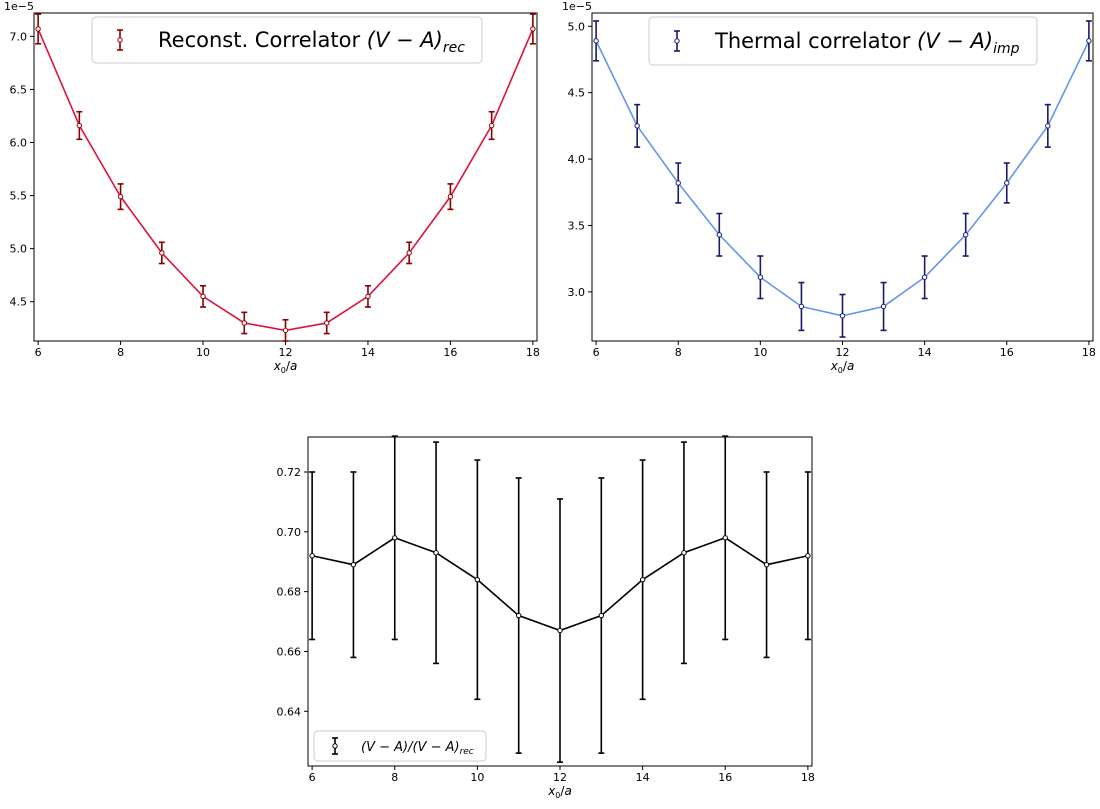  I want to click on legend-label-space, so click(913, 41).